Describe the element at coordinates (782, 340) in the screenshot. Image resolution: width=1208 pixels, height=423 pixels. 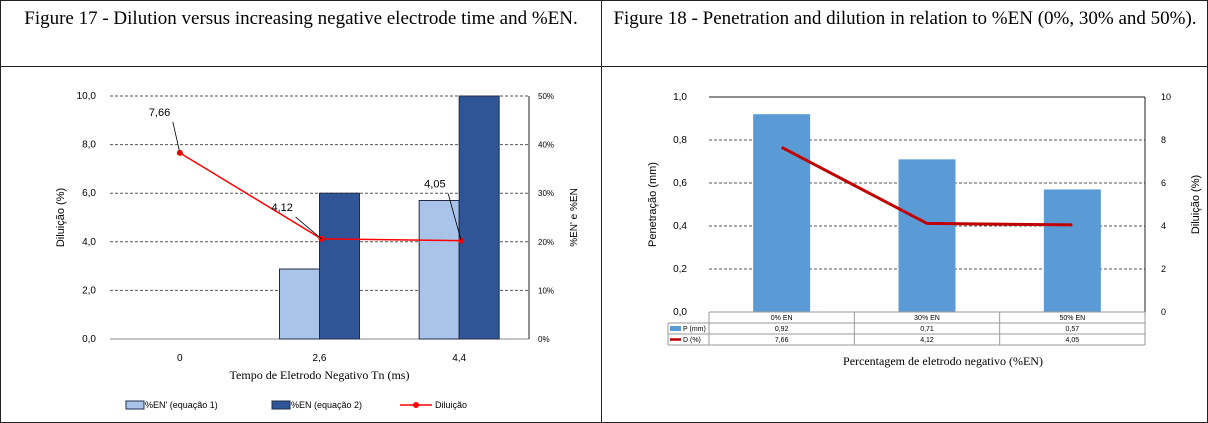
I see `table-value-d: 7,66` at that location.